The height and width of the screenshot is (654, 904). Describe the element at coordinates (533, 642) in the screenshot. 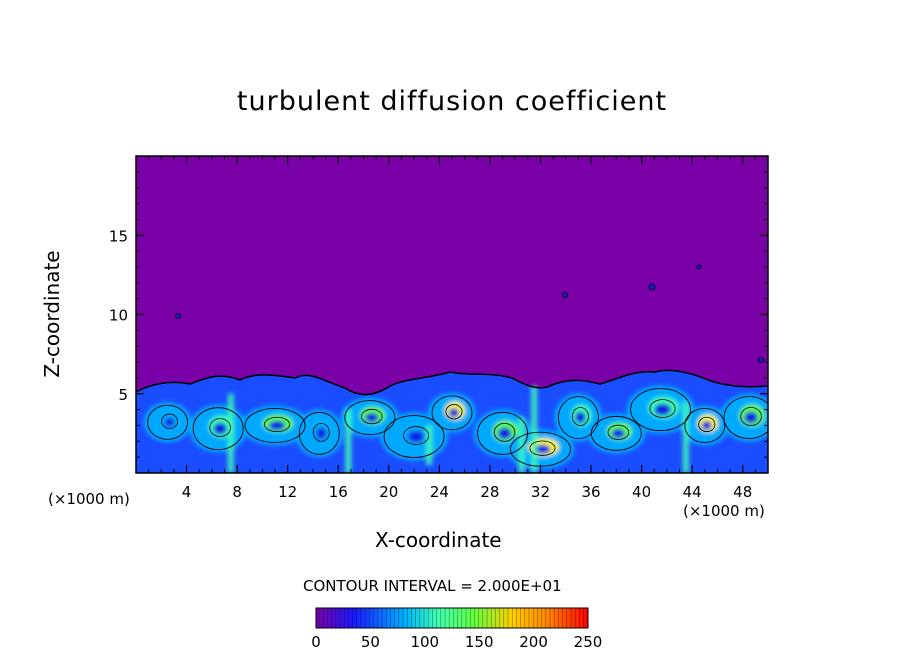

I see `colorbar-tick-label: 200` at that location.